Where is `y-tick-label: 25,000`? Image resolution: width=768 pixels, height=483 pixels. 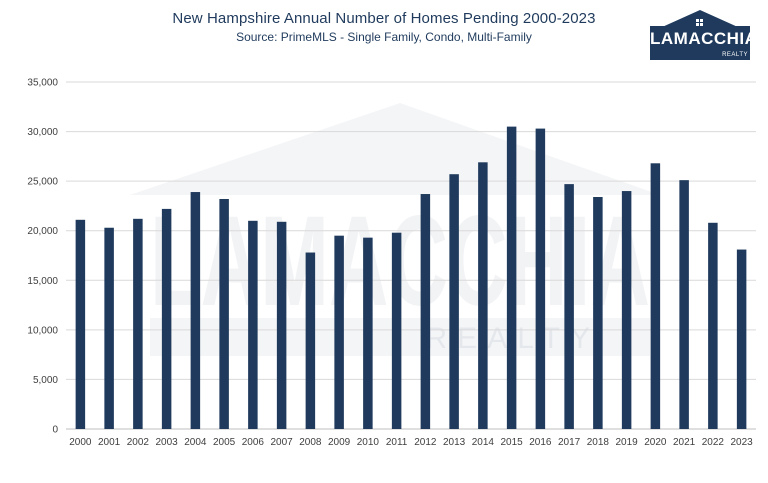
y-tick-label: 25,000 is located at coordinates (42, 182).